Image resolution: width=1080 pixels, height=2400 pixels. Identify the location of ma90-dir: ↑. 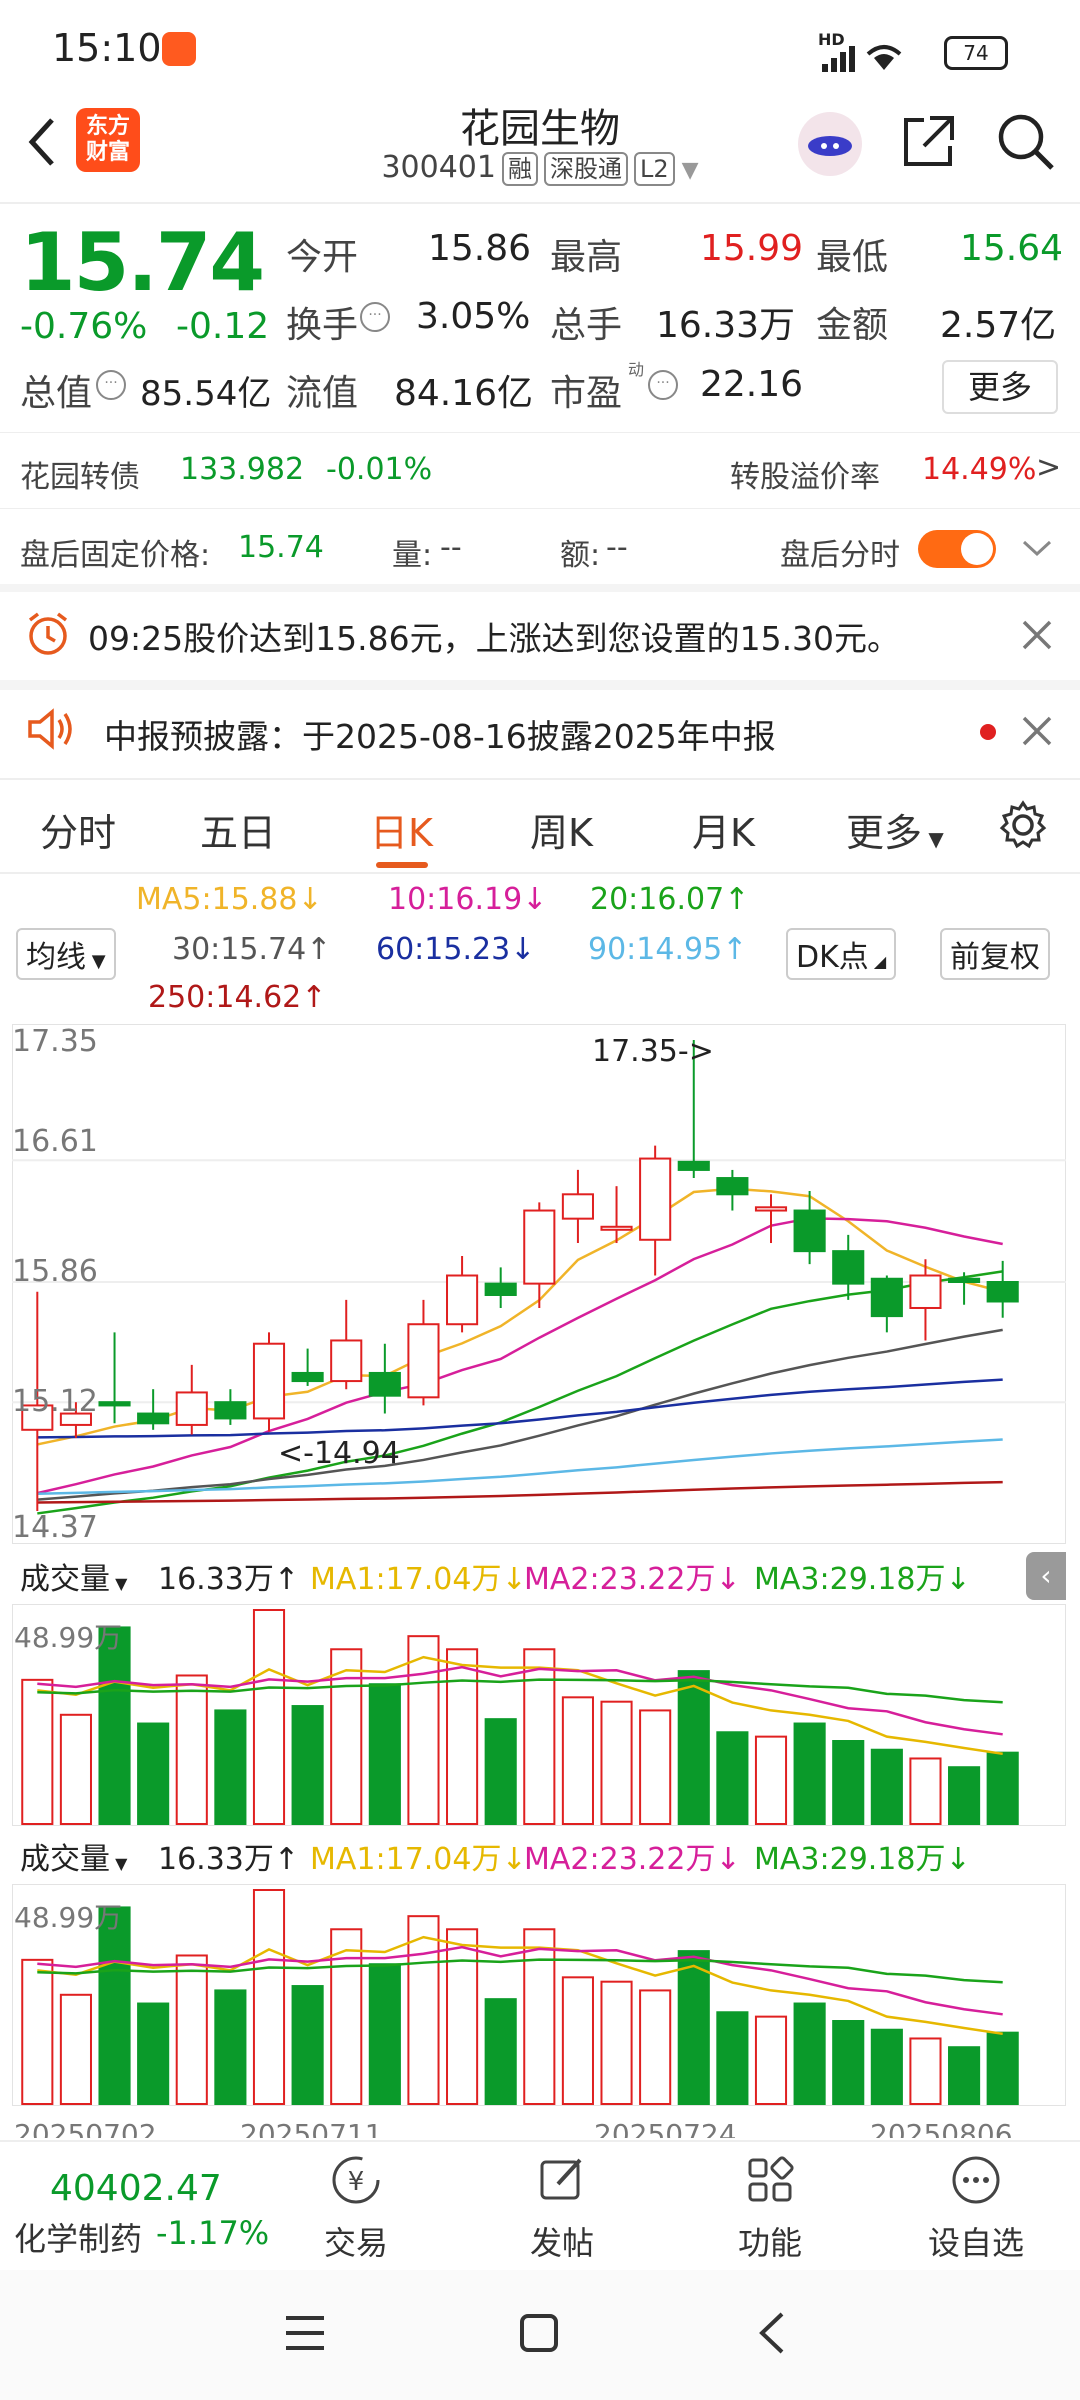
(735, 949).